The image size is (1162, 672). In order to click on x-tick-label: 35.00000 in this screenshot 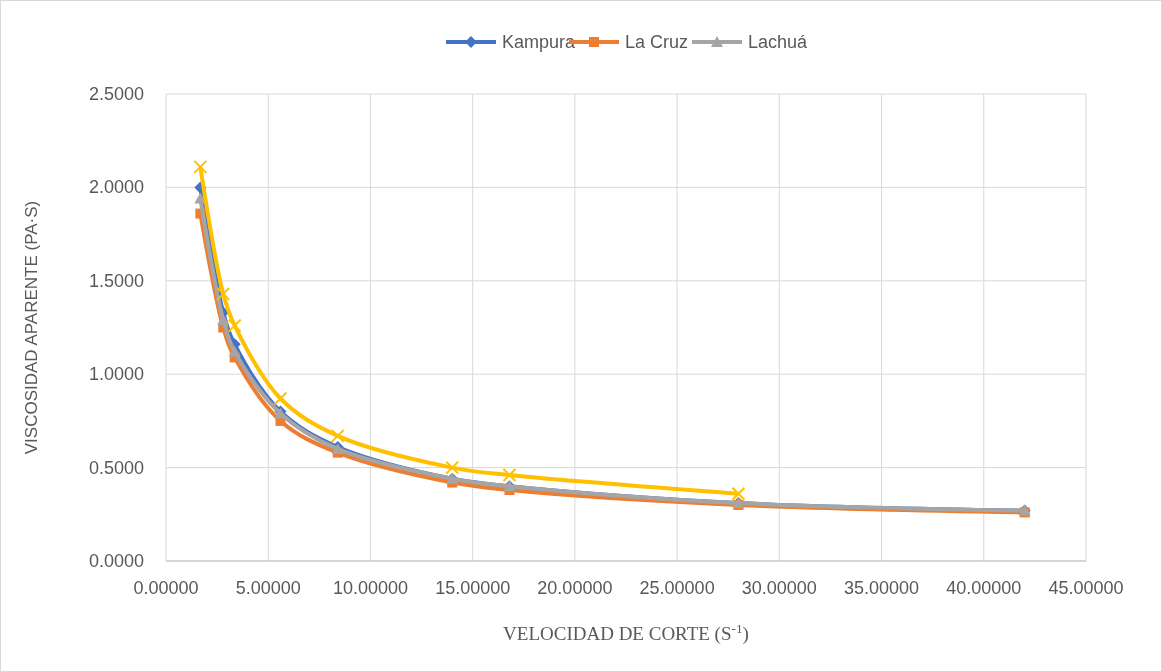, I will do `click(882, 588)`.